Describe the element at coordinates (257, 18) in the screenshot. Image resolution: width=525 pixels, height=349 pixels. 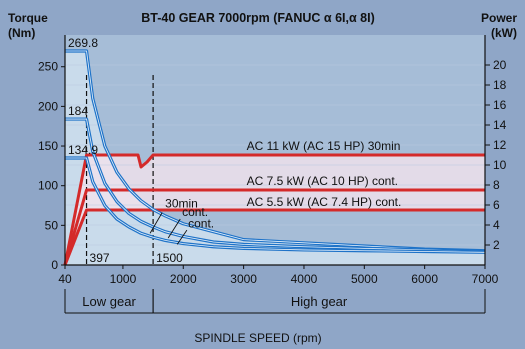
I see `chart-title: BT-40 GEAR 7000rpm (FANUC α 6I,α 8I)` at that location.